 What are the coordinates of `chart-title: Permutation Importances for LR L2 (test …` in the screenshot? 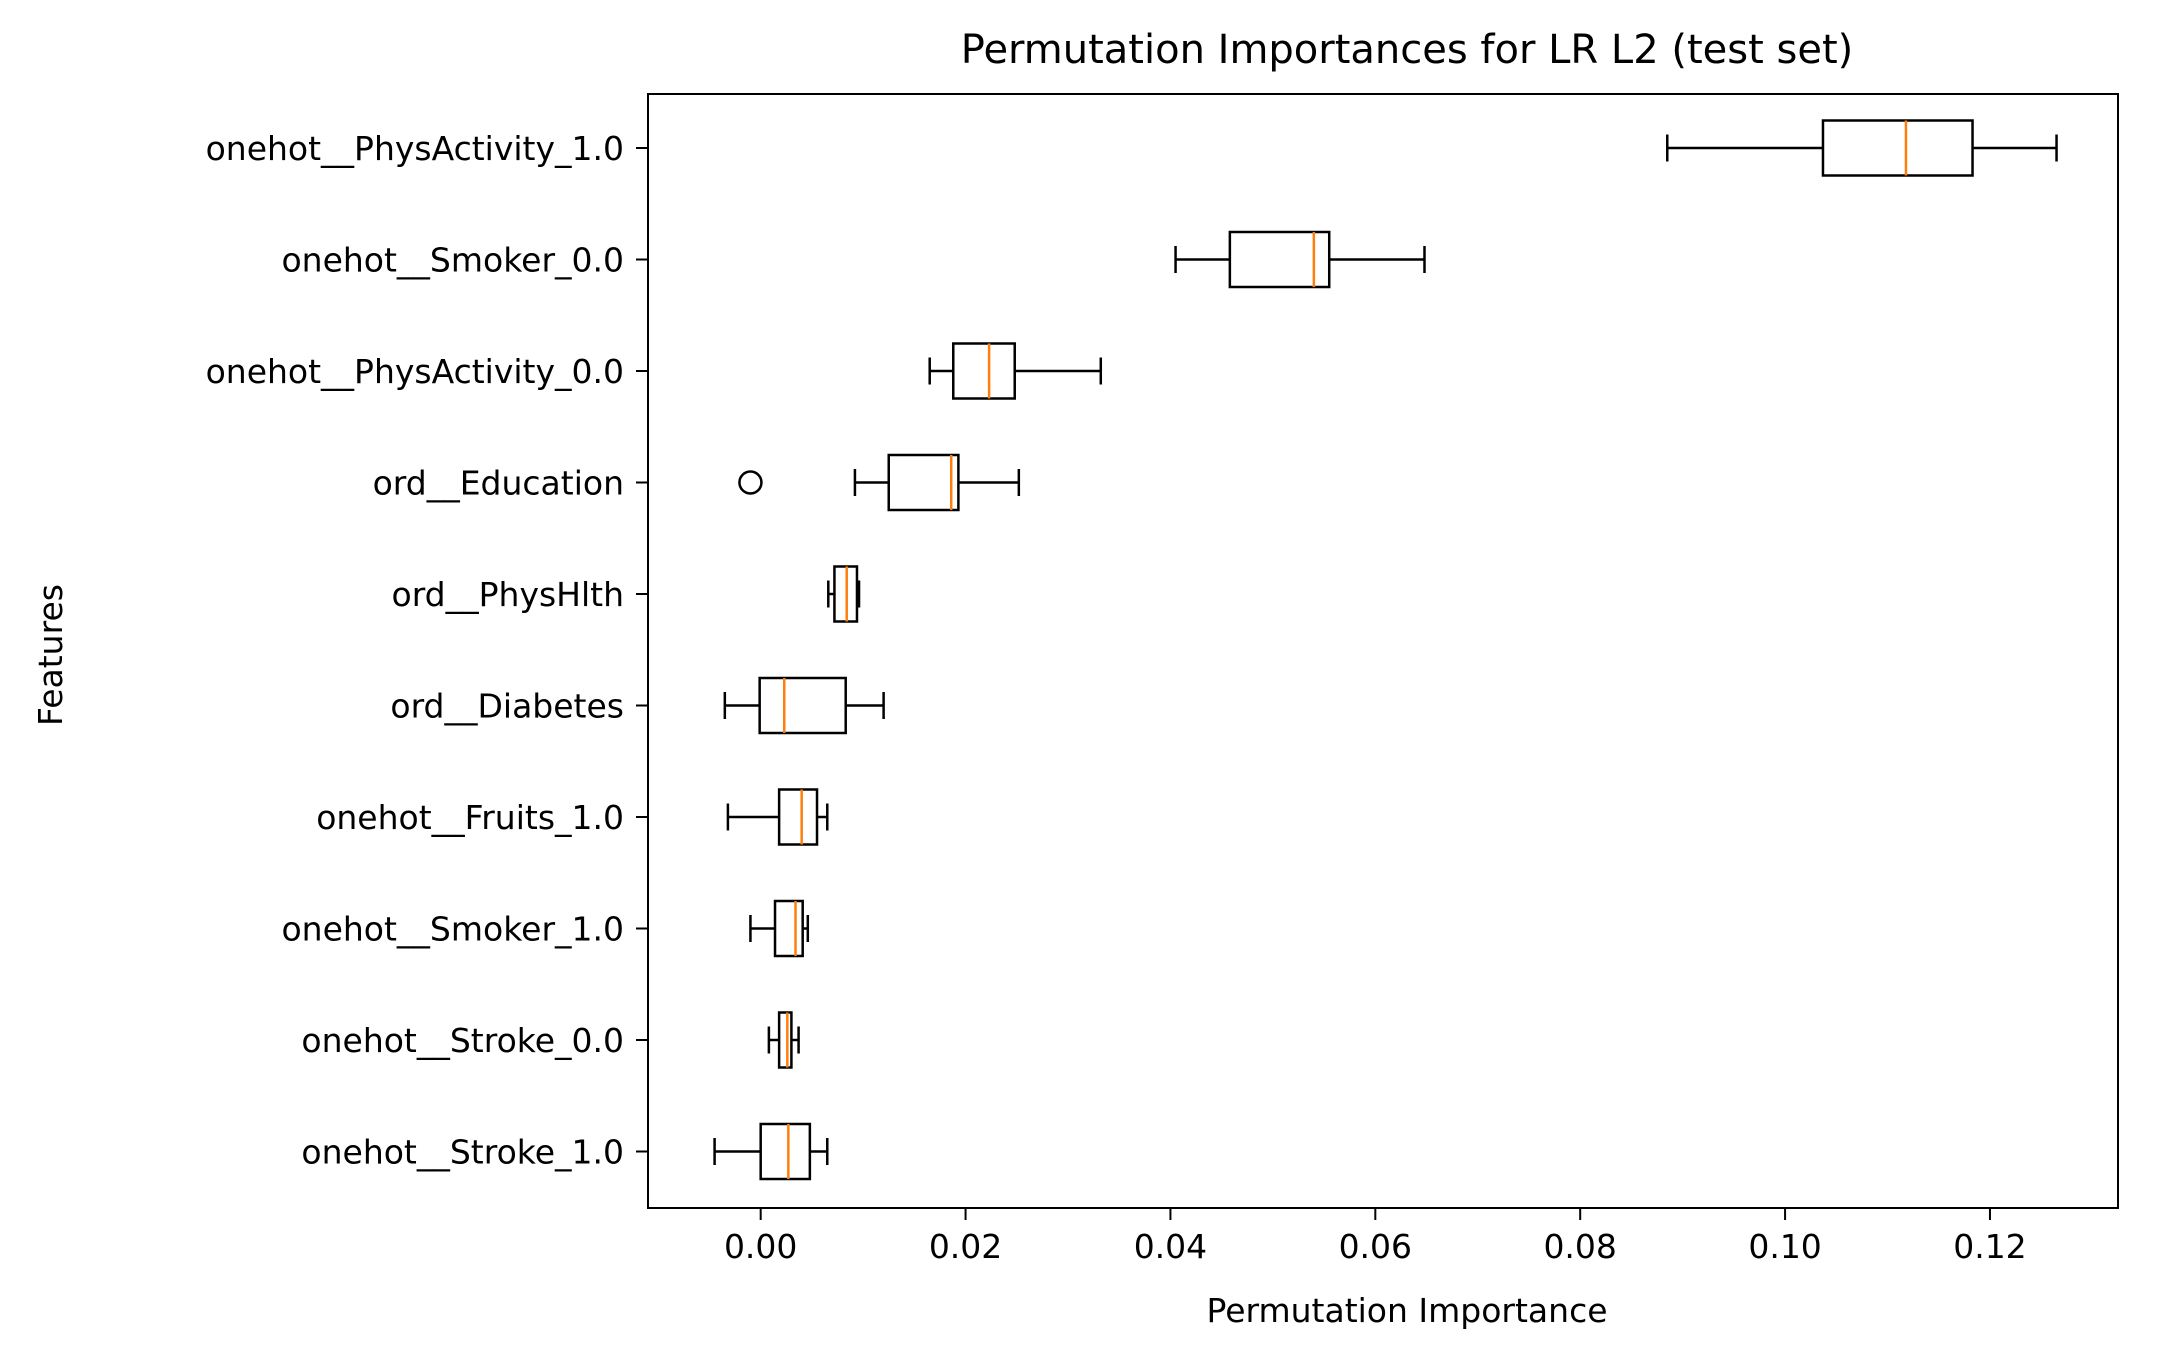 It's located at (1407, 50).